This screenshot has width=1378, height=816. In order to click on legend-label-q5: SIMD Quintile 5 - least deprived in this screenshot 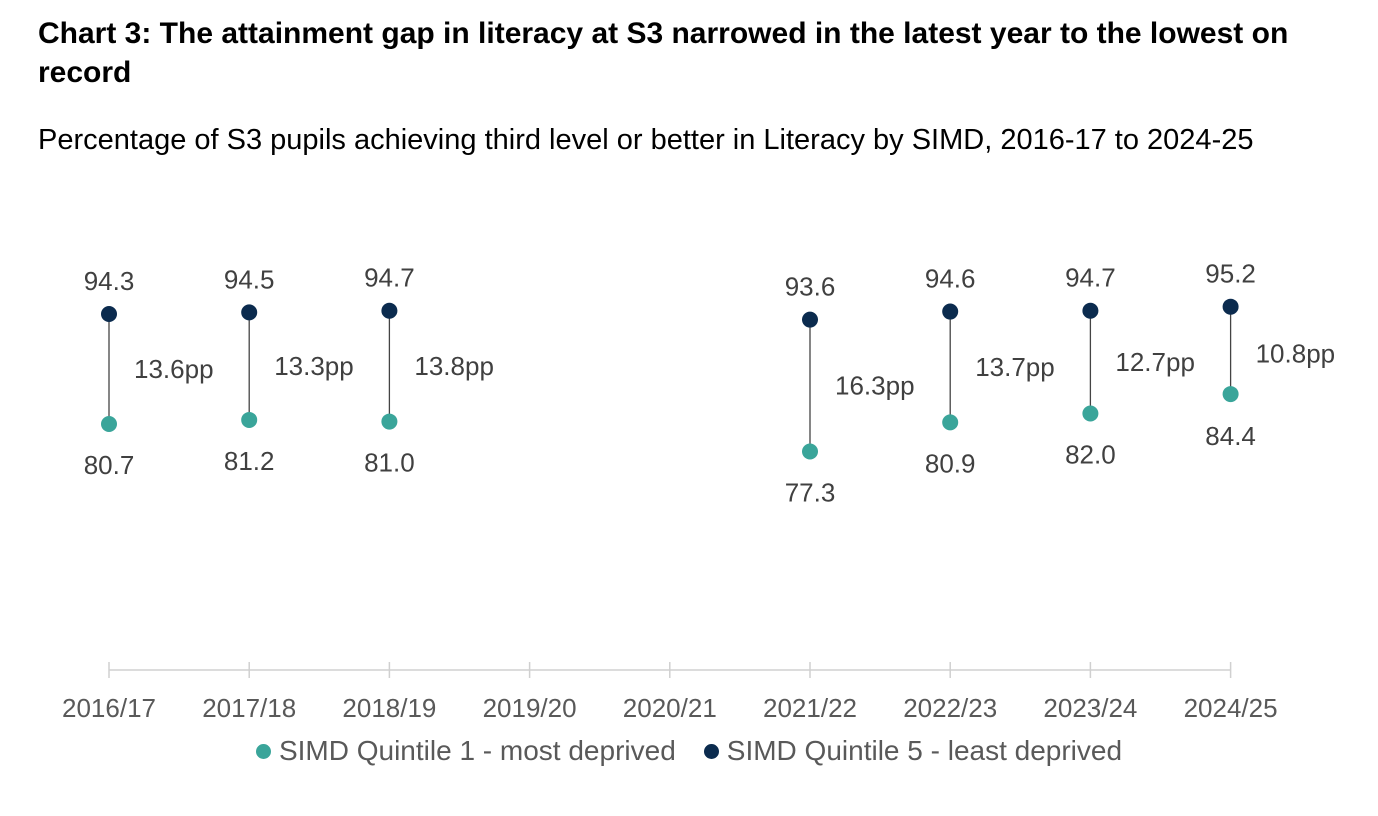, I will do `click(924, 750)`.